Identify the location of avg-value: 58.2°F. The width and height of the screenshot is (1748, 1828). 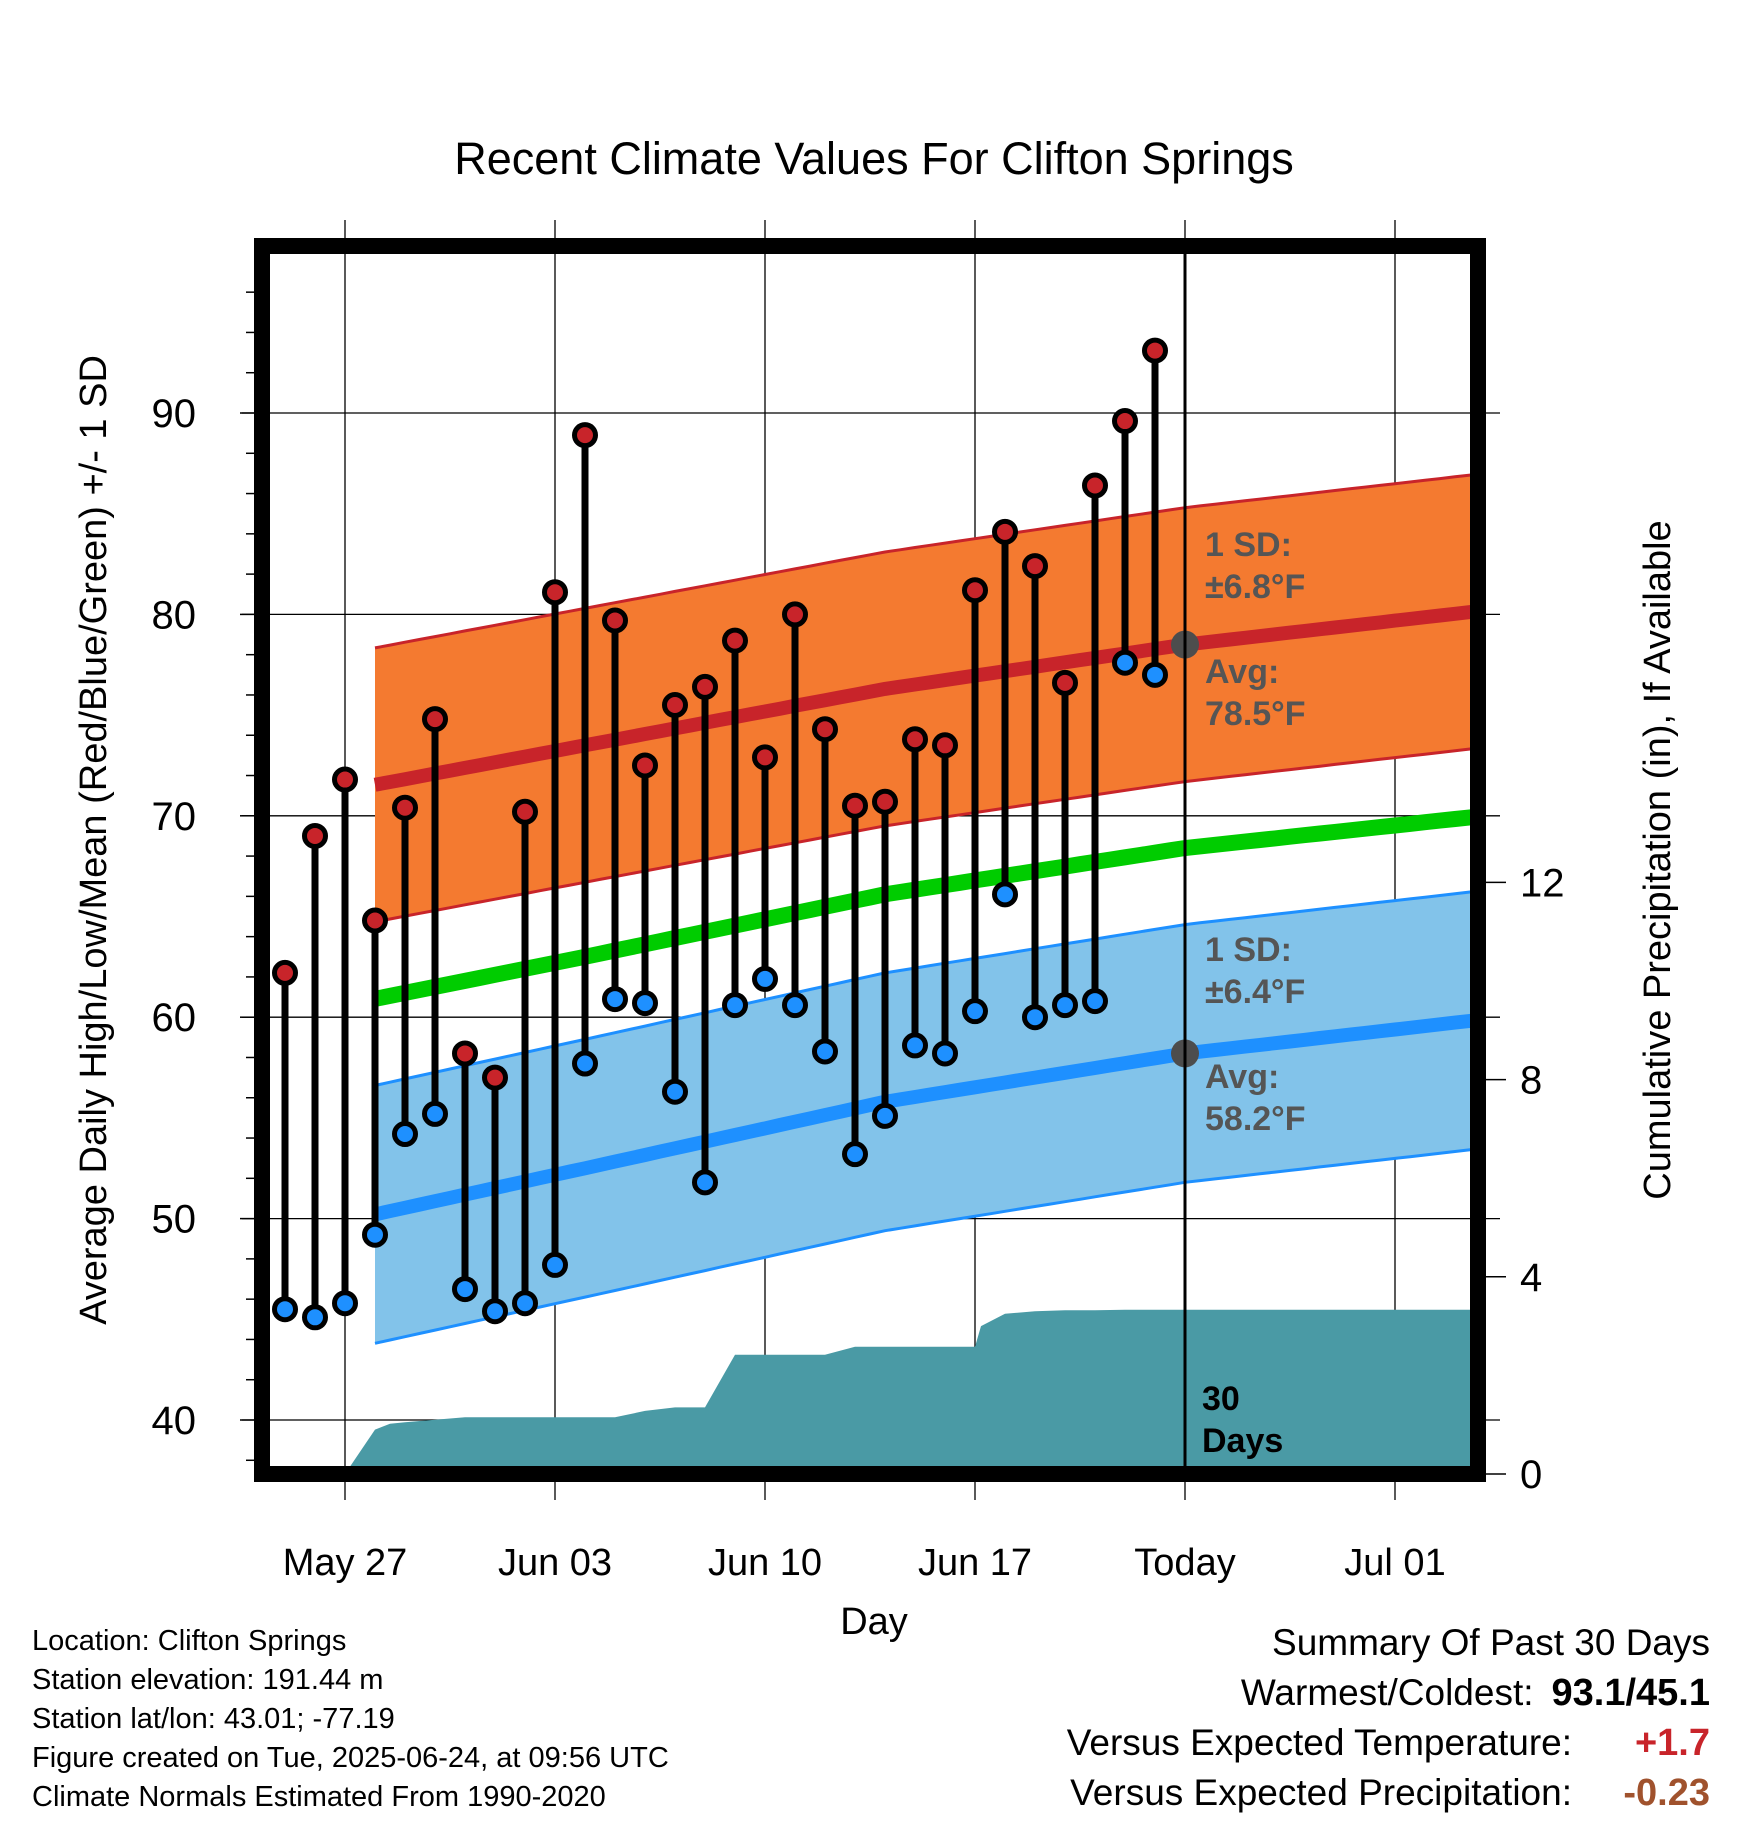
(1255, 1119).